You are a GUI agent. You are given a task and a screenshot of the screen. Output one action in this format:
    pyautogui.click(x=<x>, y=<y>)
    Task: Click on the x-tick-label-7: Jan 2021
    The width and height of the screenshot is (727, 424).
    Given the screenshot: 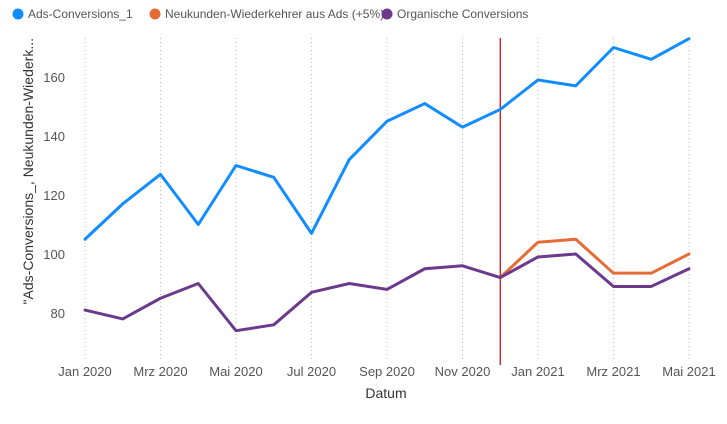 What is the action you would take?
    pyautogui.click(x=538, y=371)
    